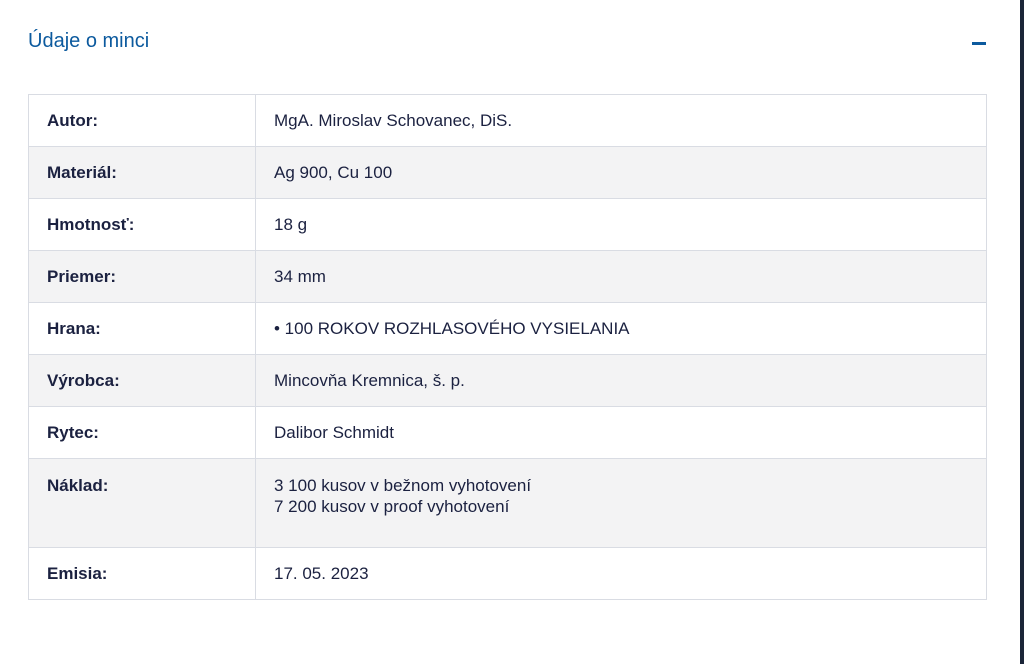  Describe the element at coordinates (621, 573) in the screenshot. I see `row-value: 17. 05. 2023` at that location.